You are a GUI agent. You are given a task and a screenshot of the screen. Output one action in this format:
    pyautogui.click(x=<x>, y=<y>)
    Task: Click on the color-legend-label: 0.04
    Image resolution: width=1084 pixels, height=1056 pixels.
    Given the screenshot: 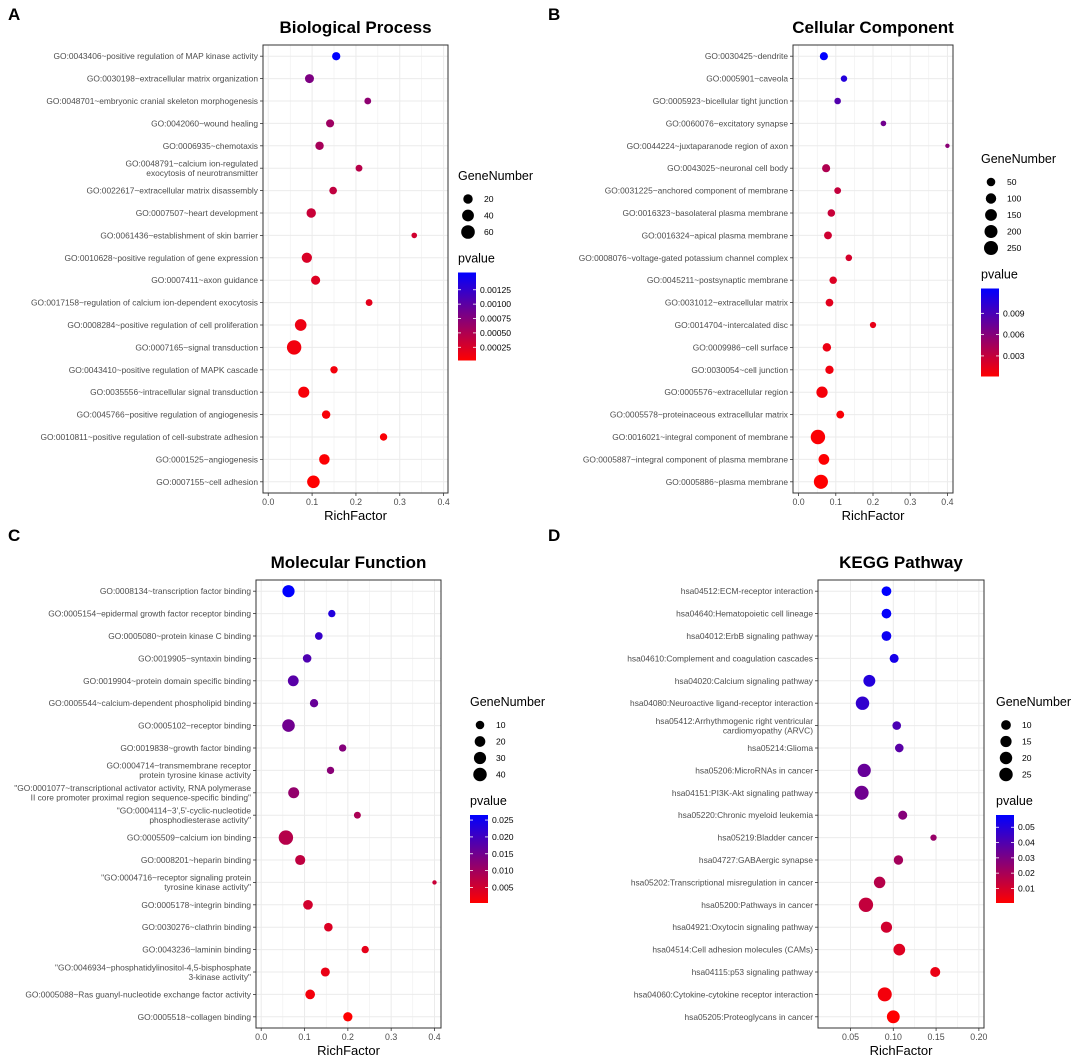 What is the action you would take?
    pyautogui.click(x=1026, y=843)
    